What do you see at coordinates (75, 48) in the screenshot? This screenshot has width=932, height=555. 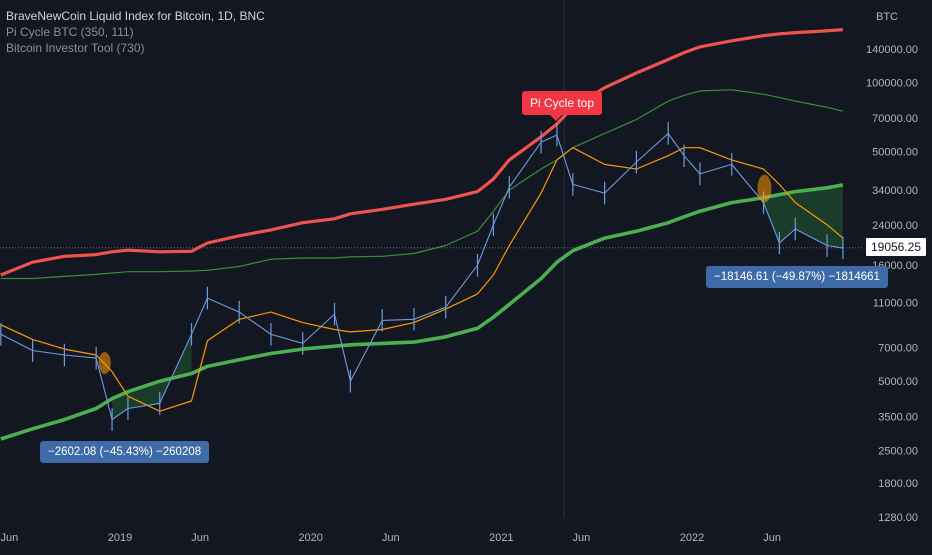 I see `indicator-investor-tool: Bitcoin Investor Tool (730)` at bounding box center [75, 48].